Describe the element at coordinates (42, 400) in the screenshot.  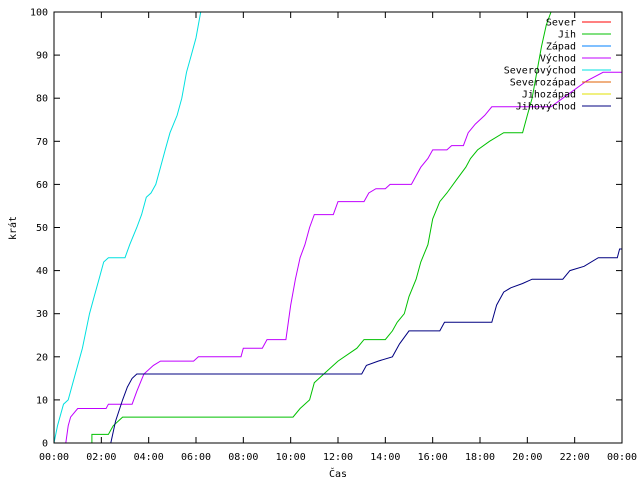
I see `y-tick-label: 10` at that location.